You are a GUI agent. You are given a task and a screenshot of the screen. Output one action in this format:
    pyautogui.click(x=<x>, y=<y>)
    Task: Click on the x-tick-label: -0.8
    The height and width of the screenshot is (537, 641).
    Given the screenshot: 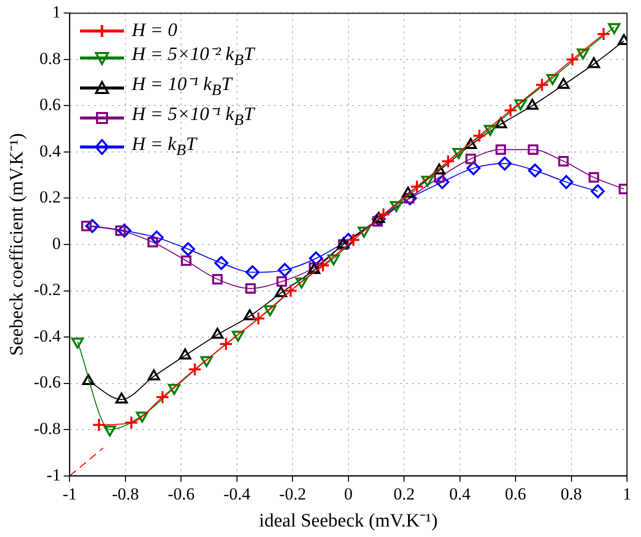 What is the action you would take?
    pyautogui.click(x=125, y=494)
    